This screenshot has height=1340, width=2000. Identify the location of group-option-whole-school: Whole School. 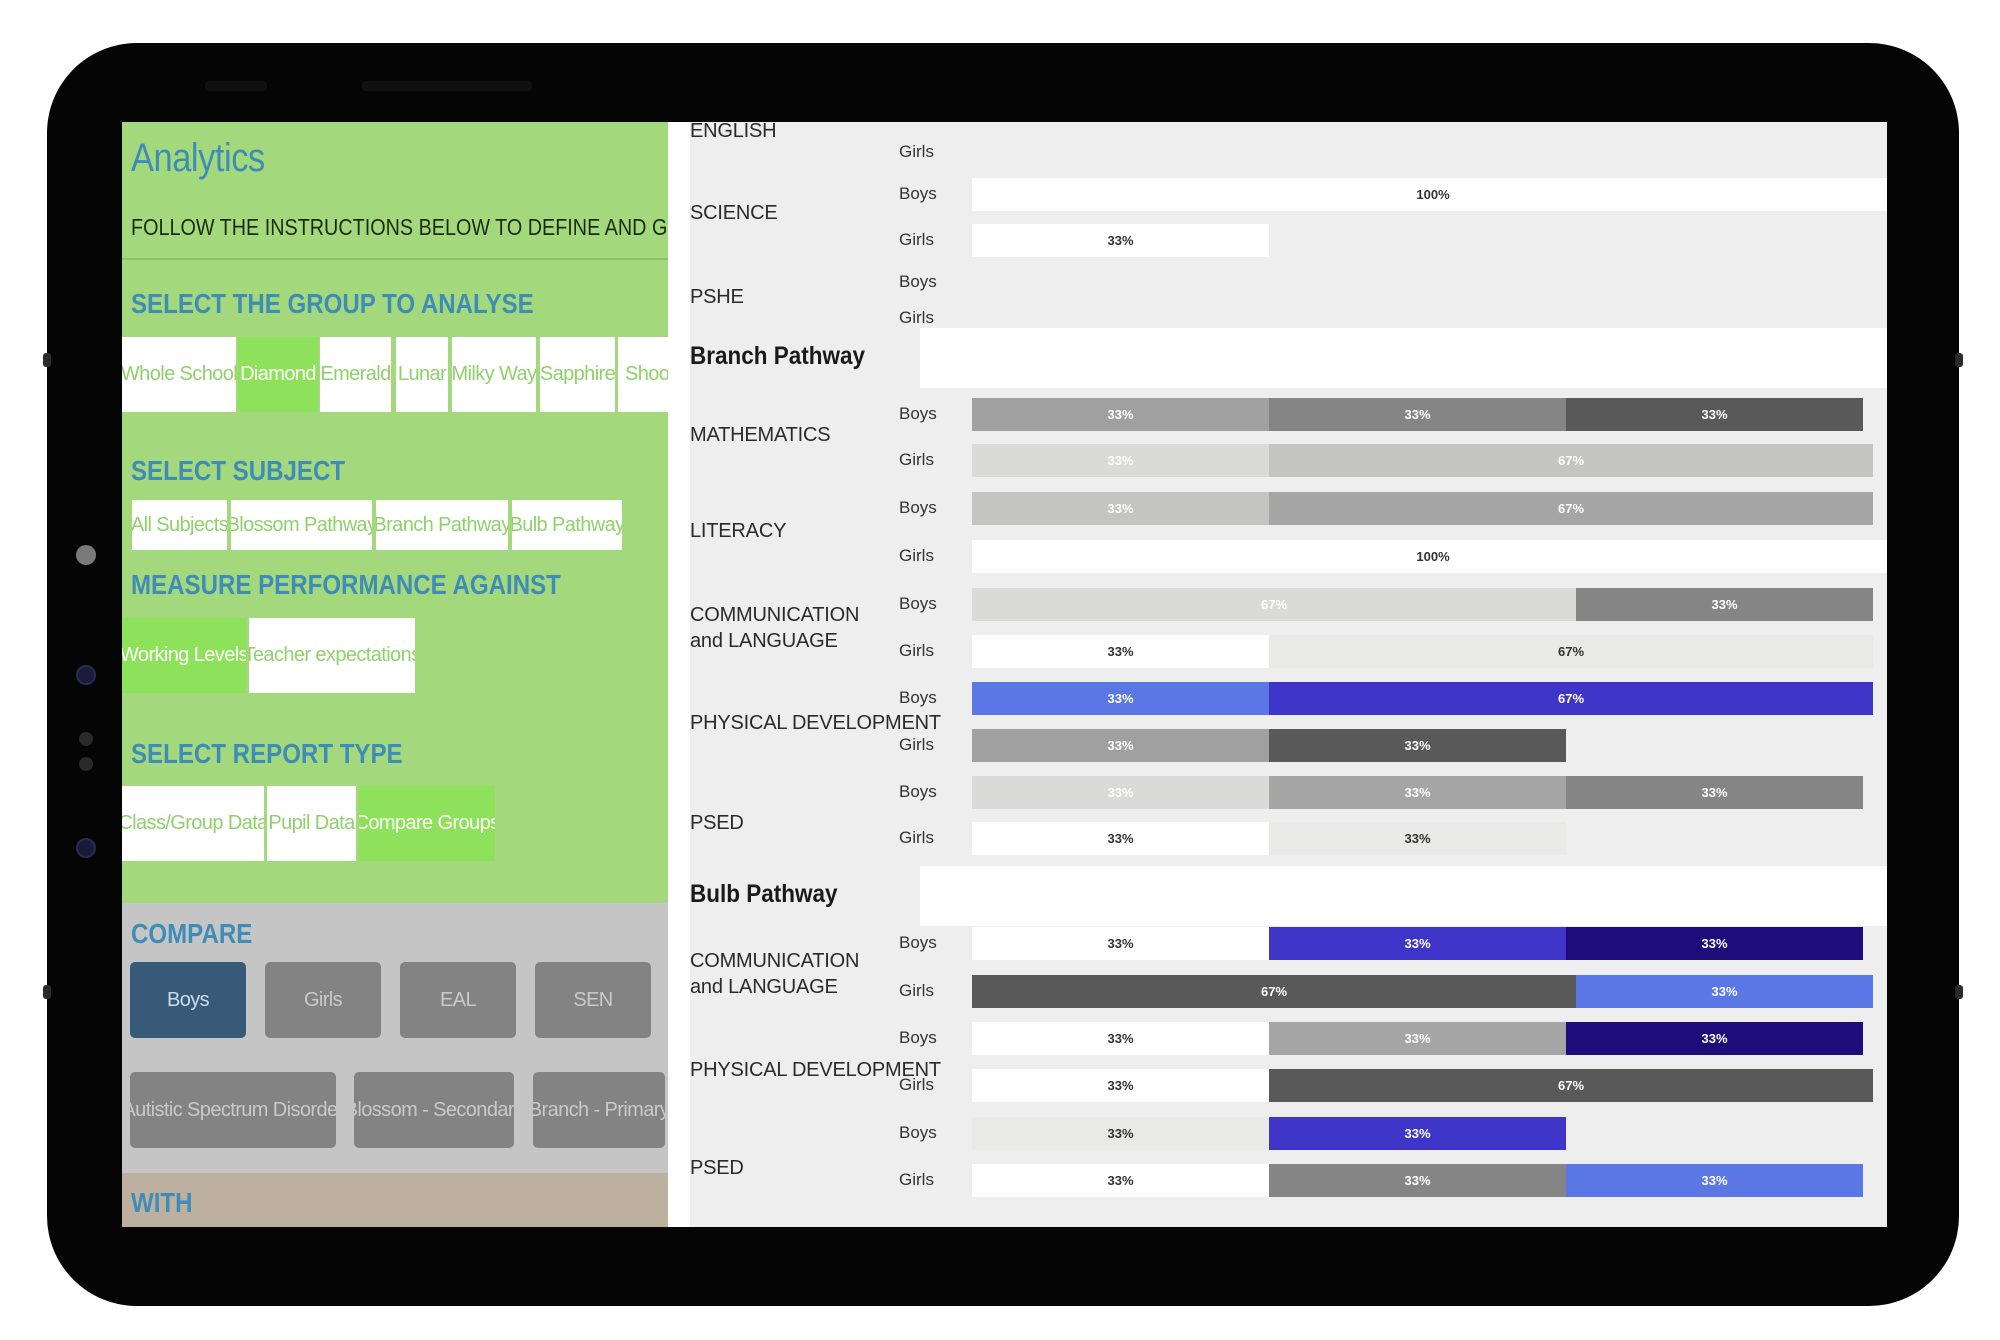
(179, 374).